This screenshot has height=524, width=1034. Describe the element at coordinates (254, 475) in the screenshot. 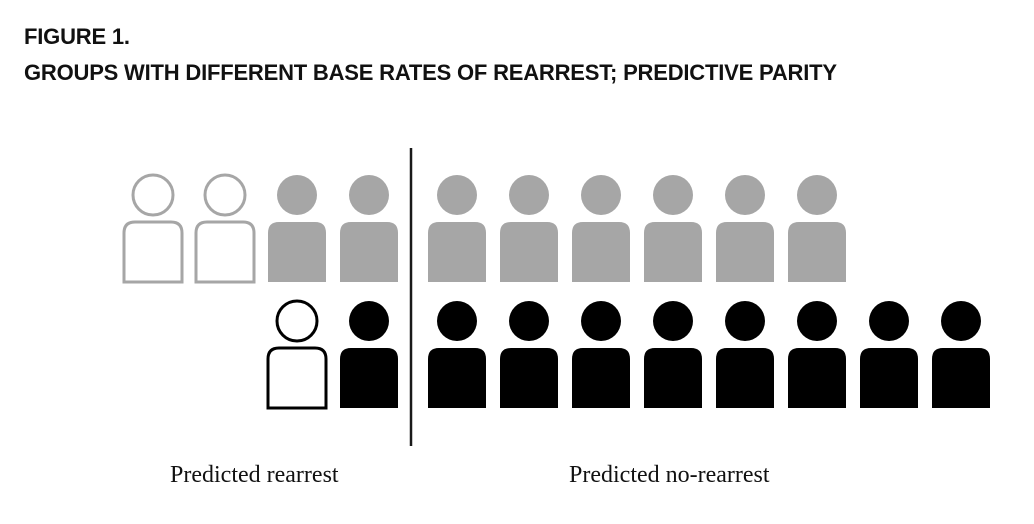

I see `caption-predicted-rearrest: Predicted rearrest` at that location.